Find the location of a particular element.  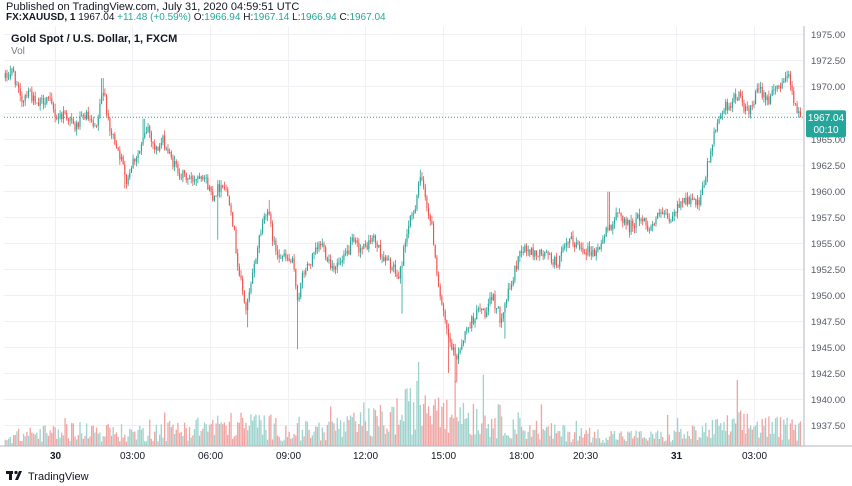

x-tick-label: 15:00 is located at coordinates (443, 456).